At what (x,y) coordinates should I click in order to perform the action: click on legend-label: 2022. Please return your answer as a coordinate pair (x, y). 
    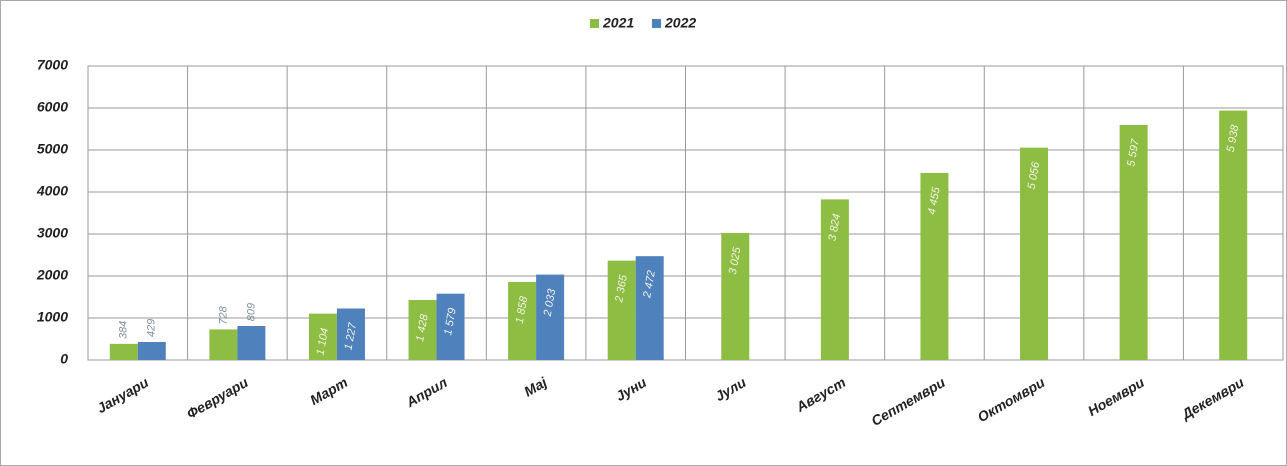
    Looking at the image, I should click on (680, 23).